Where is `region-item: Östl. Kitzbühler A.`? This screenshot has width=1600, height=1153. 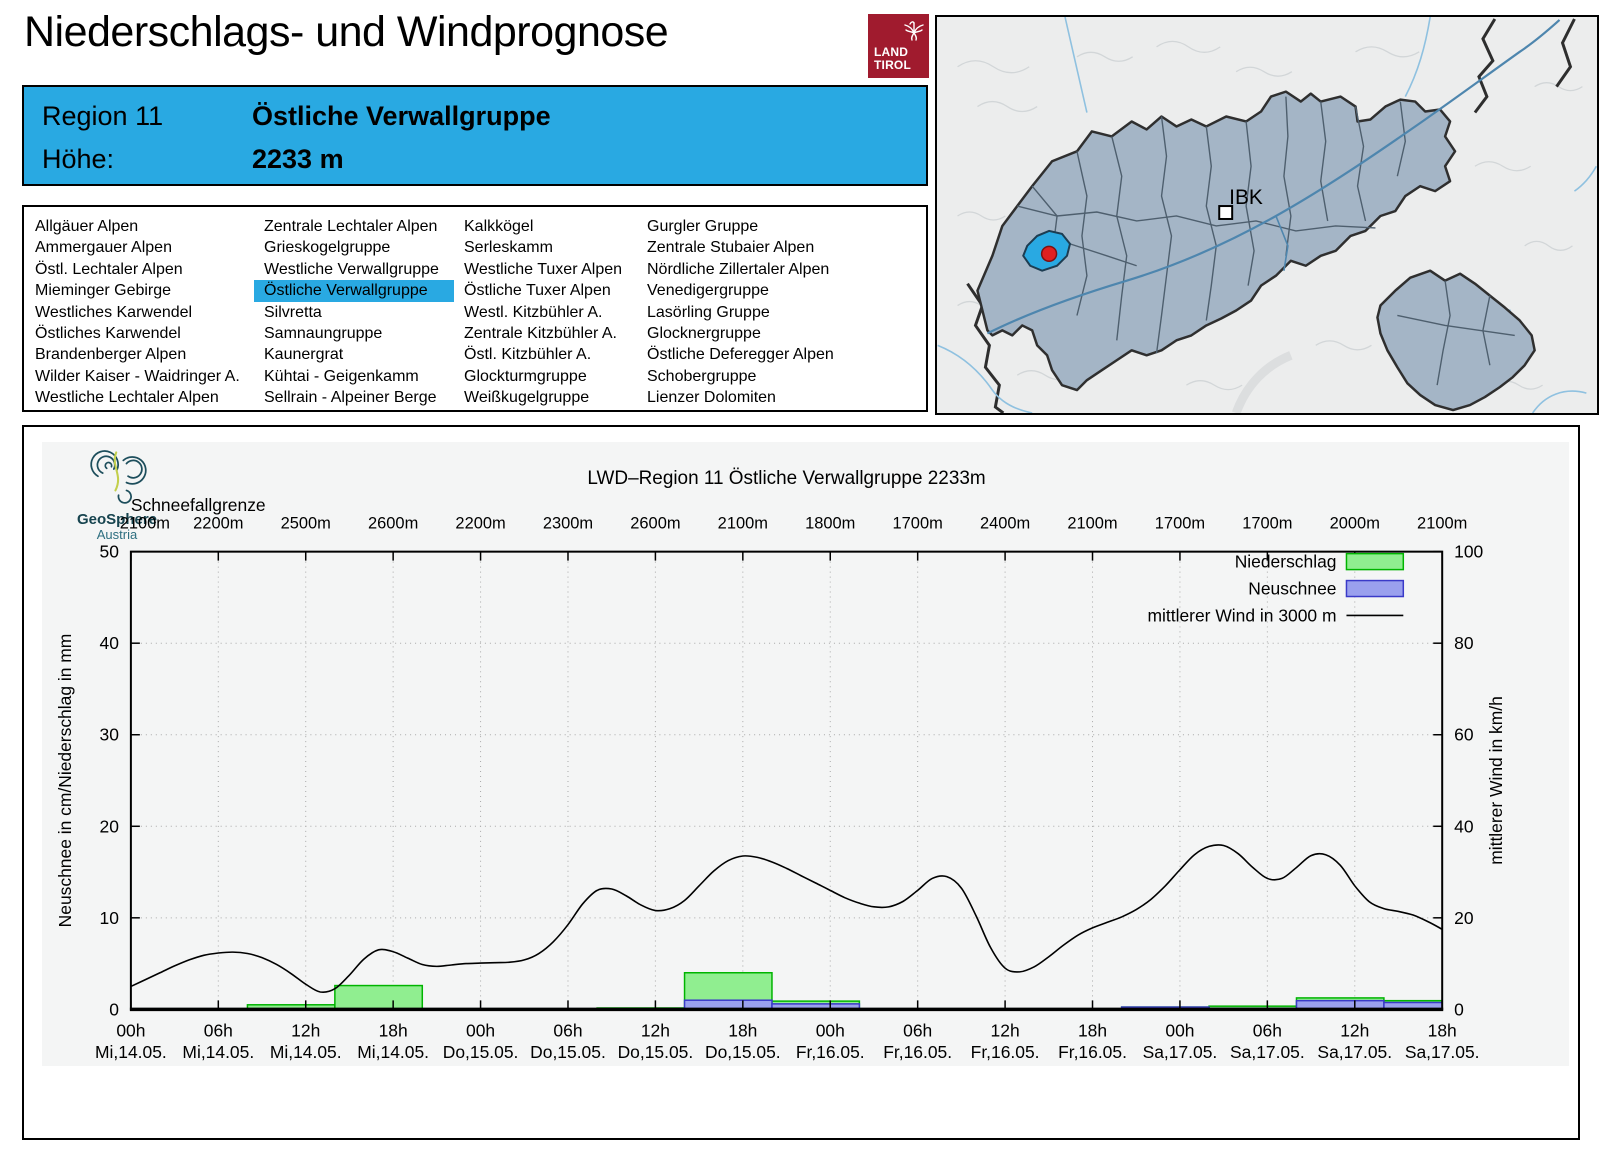 region-item: Östl. Kitzbühler A. is located at coordinates (528, 355).